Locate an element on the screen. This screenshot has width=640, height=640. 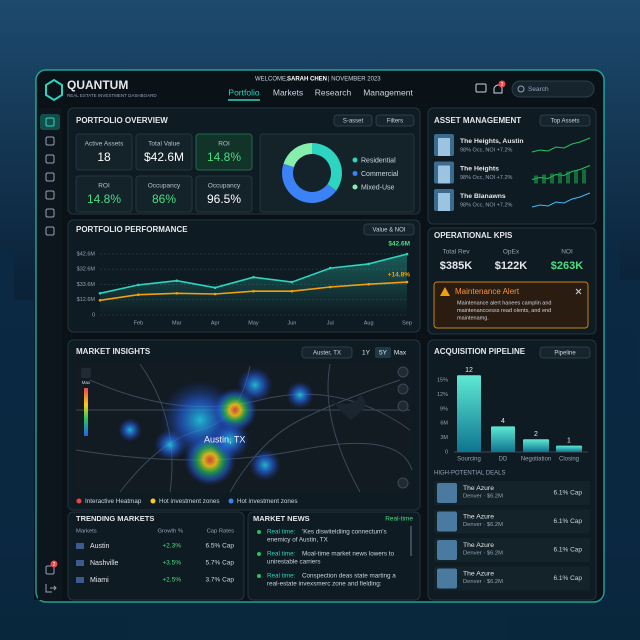
legend-label: Mixed-Use is located at coordinates (378, 187).